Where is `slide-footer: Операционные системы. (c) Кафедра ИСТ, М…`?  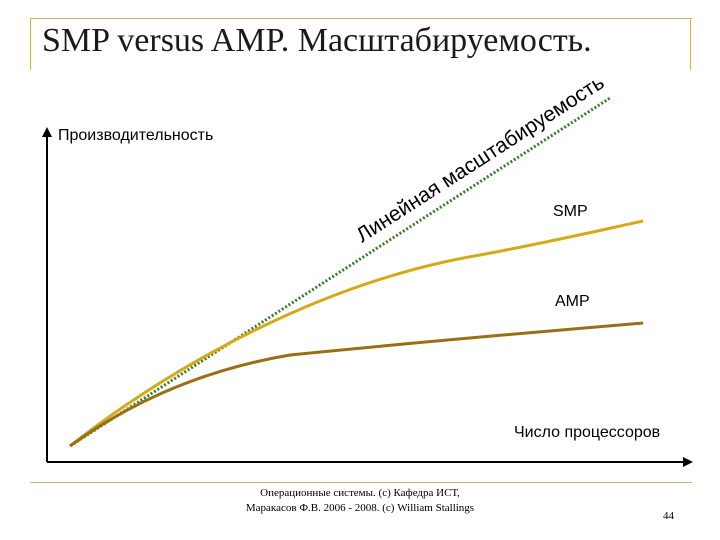 slide-footer: Операционные системы. (c) Кафедра ИСТ, М… is located at coordinates (360, 500).